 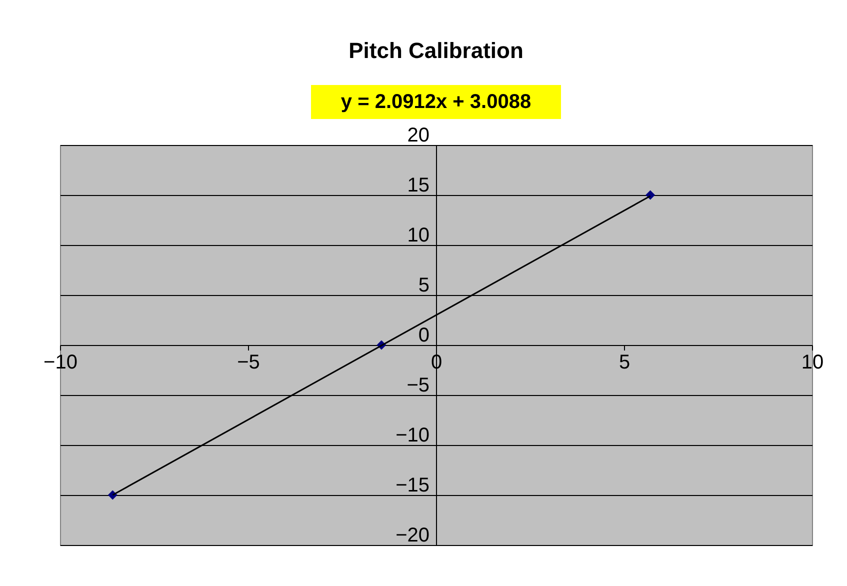 What do you see at coordinates (418, 185) in the screenshot?
I see `y-tick-label: 15` at bounding box center [418, 185].